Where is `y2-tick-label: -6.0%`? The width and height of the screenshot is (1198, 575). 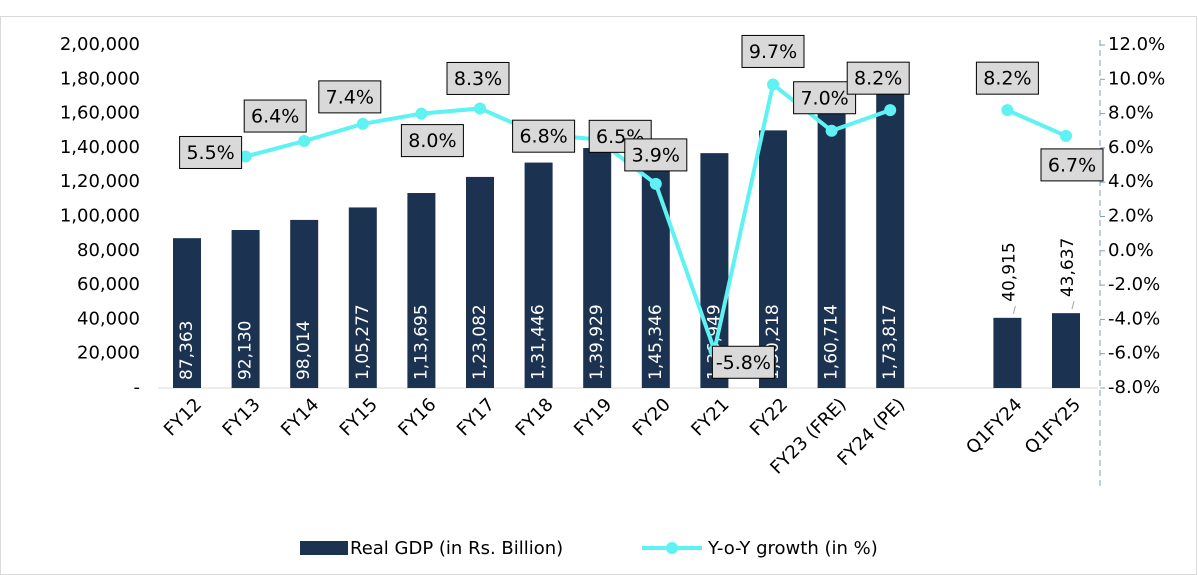
y2-tick-label: -6.0% is located at coordinates (1134, 353).